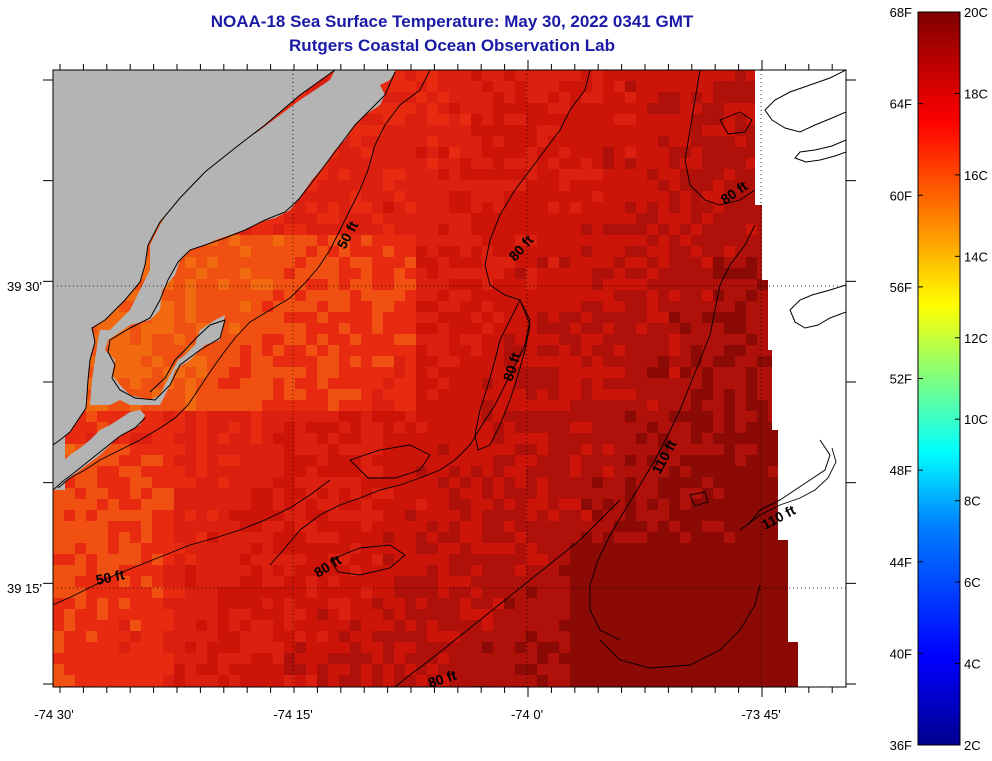  Describe the element at coordinates (901, 653) in the screenshot. I see `colorbar-f-label: 40F` at that location.